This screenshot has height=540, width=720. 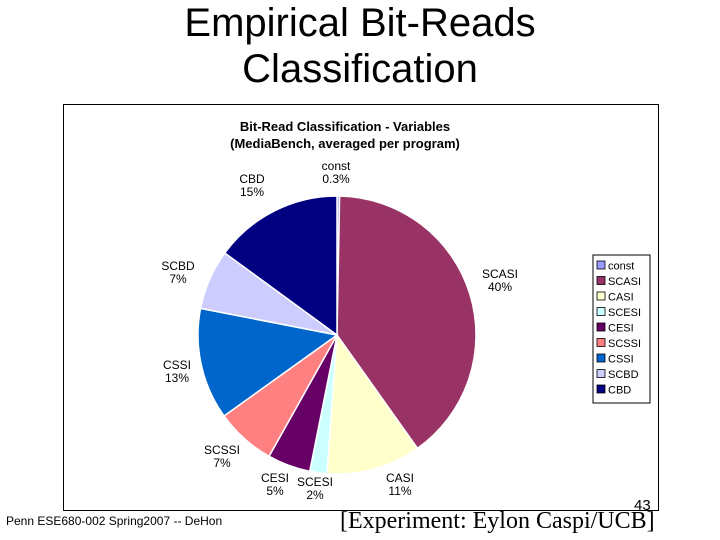 I want to click on legend-label-scssi: SCSSI, so click(x=624, y=344).